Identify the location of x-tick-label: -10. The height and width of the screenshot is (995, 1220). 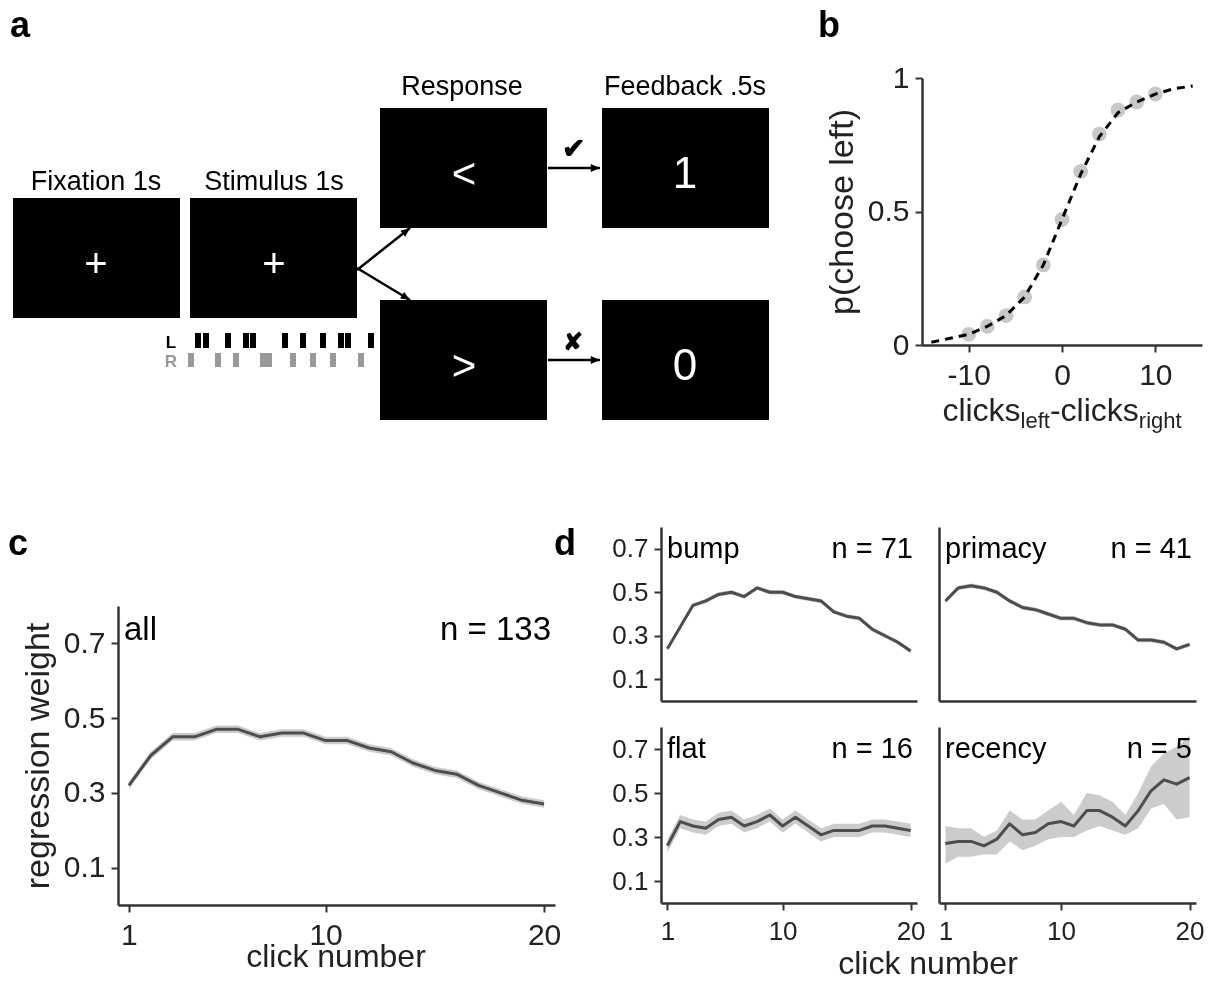
(969, 374).